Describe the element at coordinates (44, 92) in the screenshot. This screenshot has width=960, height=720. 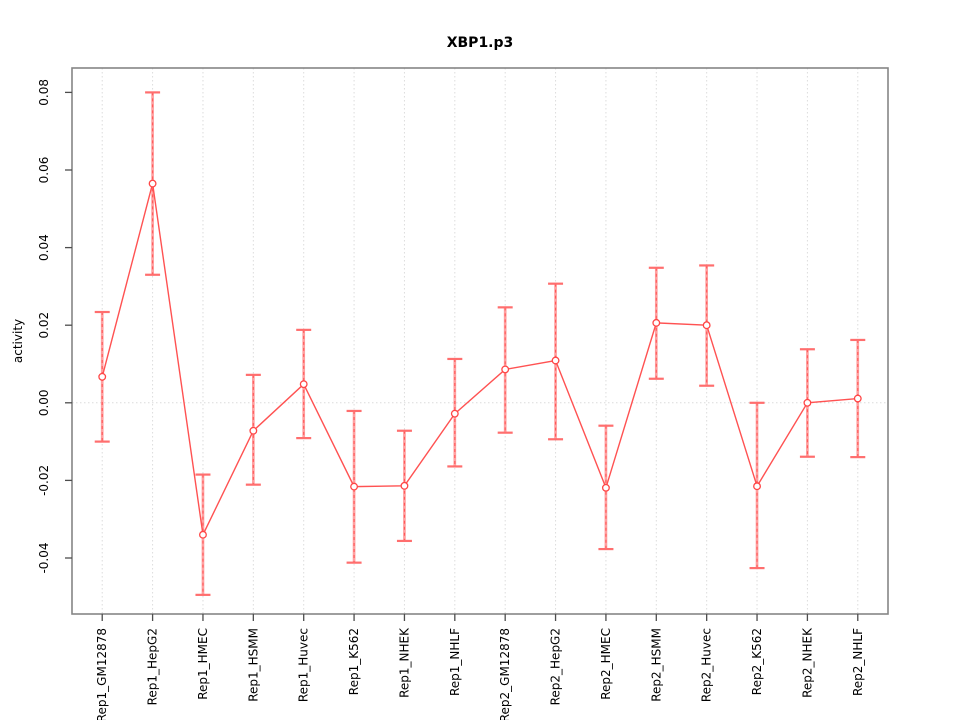
I see `y-tick-label: 0.08` at that location.